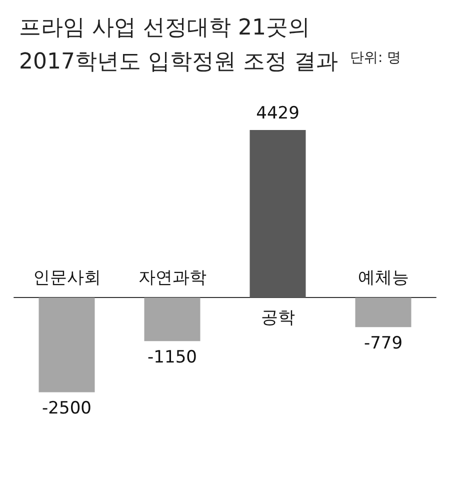 This screenshot has width=450, height=494. I want to click on x-tick-label: 인문사회, so click(66, 278).